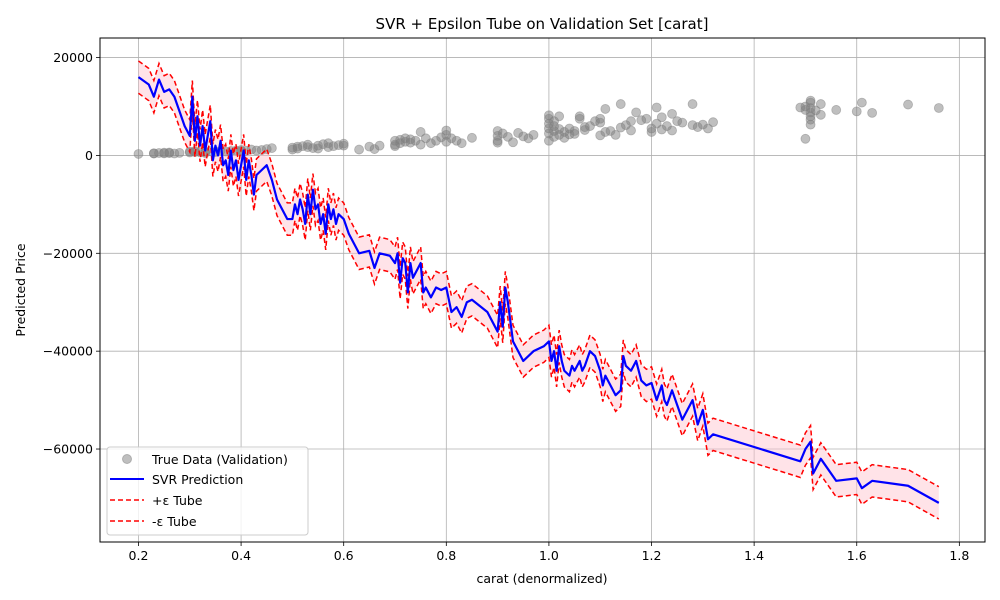 This screenshot has height=600, width=1000. Describe the element at coordinates (127, 459) in the screenshot. I see `legend-marker-scatter` at that location.